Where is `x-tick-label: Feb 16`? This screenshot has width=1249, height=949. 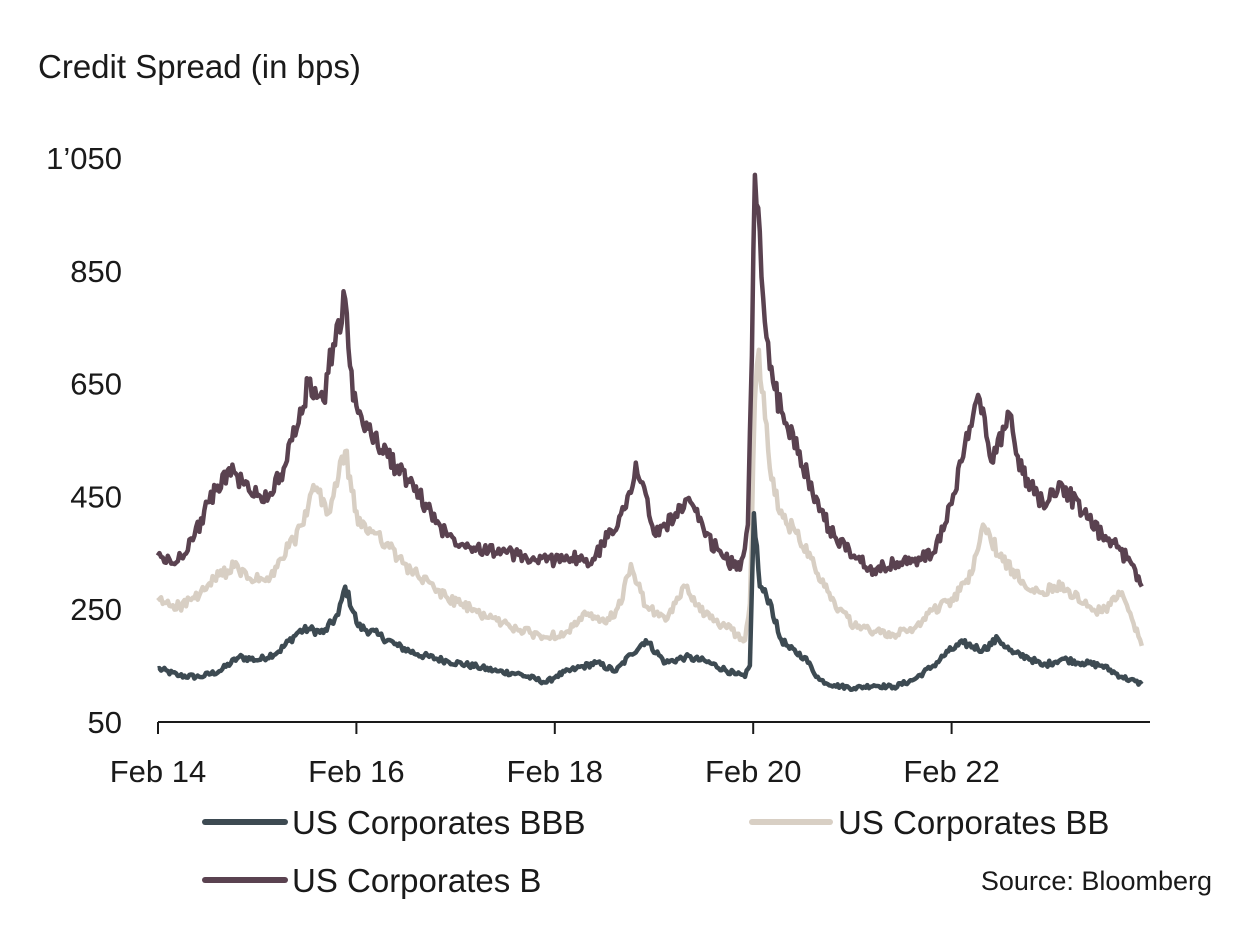
x-tick-label: Feb 16 is located at coordinates (356, 771).